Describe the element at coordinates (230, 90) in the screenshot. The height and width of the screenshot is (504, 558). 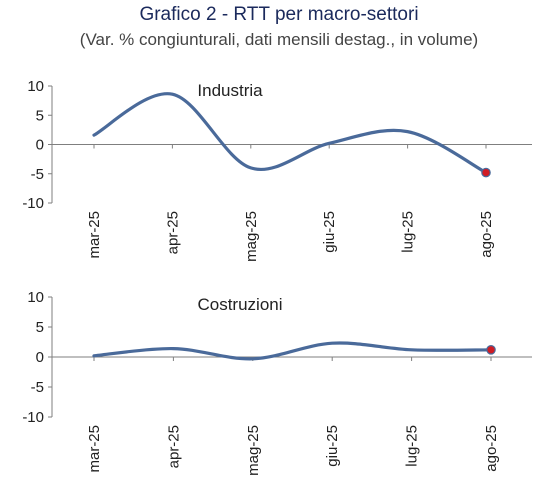
I see `panel-label: Industria` at that location.